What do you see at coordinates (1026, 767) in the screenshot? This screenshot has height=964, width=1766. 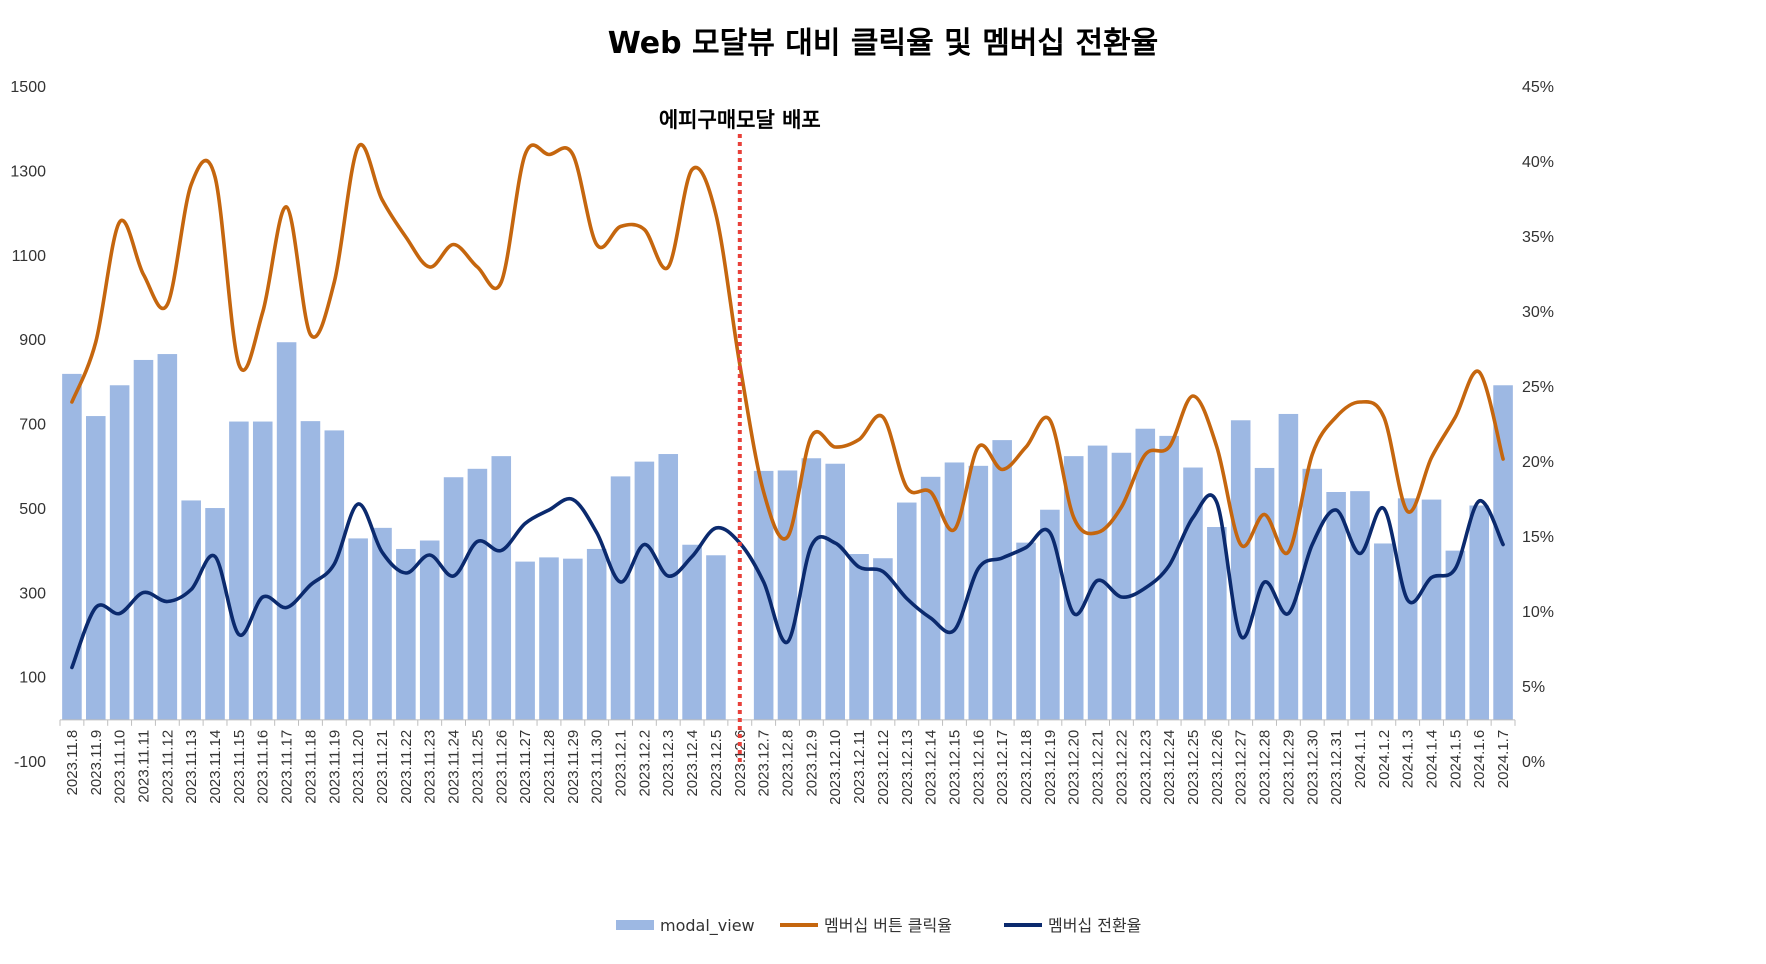 I see `x-tick-label: 2023.12.18` at bounding box center [1026, 767].